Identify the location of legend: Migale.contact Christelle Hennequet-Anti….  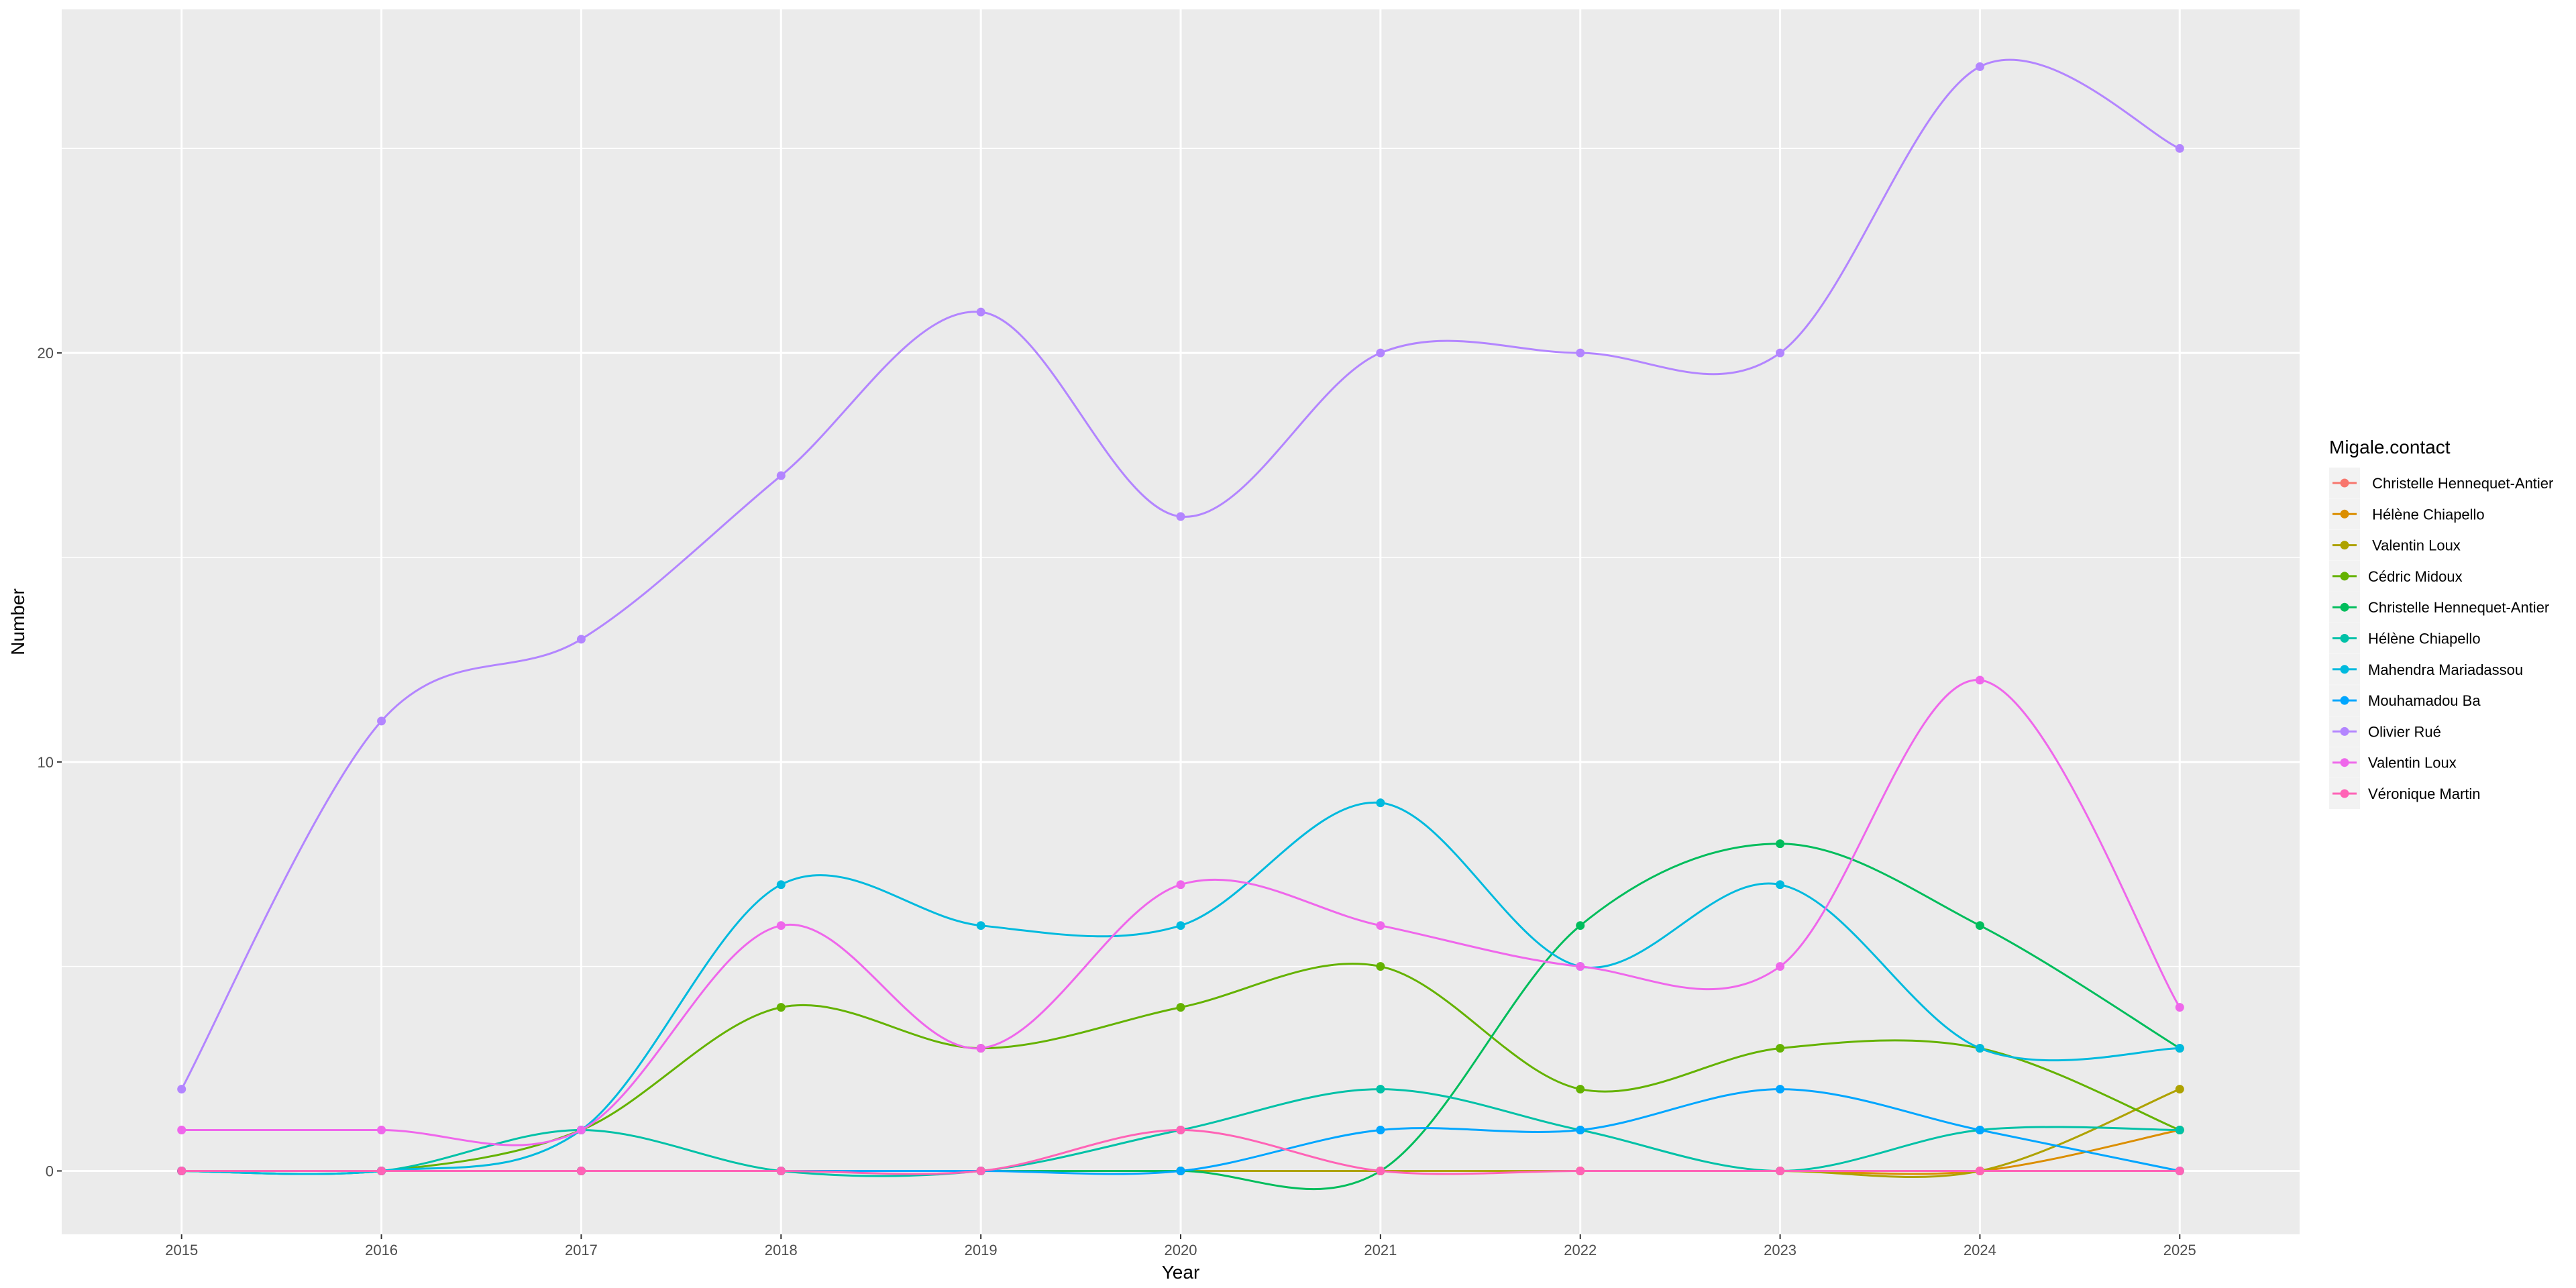
(2441, 623).